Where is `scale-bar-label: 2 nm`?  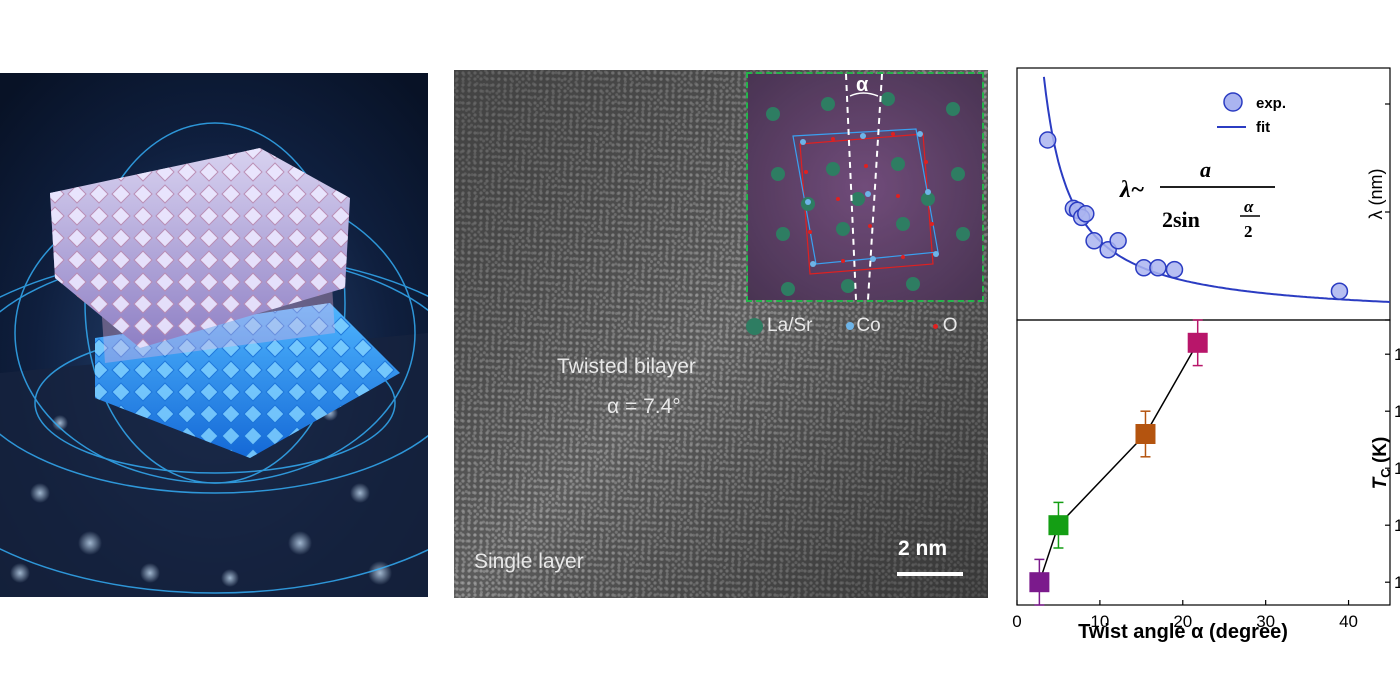
scale-bar-label: 2 nm is located at coordinates (923, 548).